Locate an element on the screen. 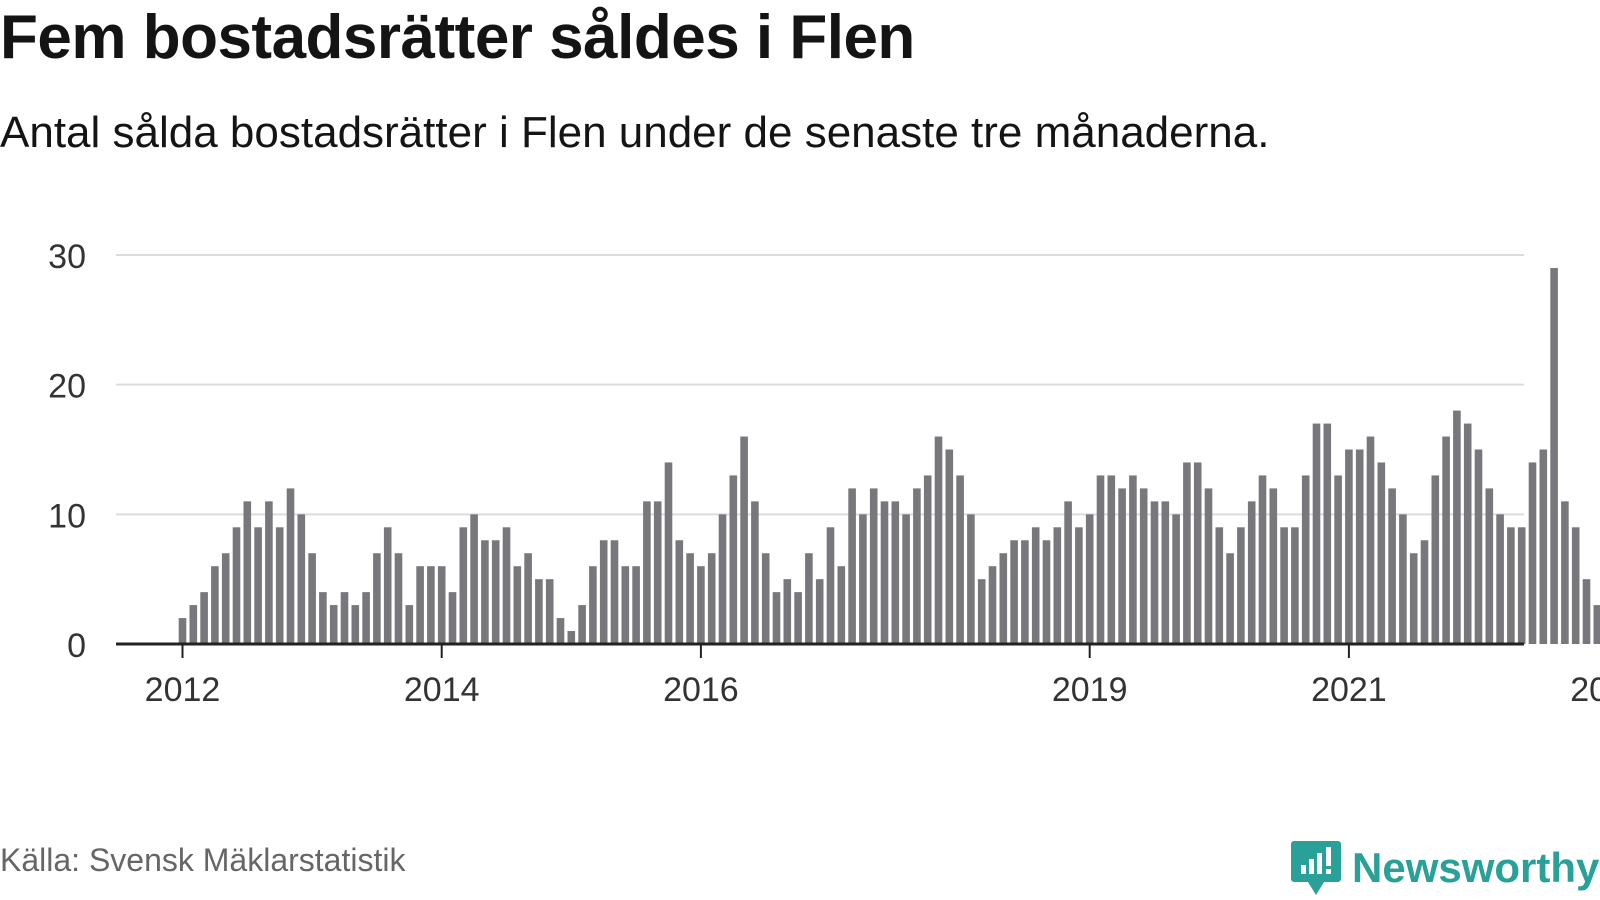  x-tick-label: 2016 is located at coordinates (701, 690).